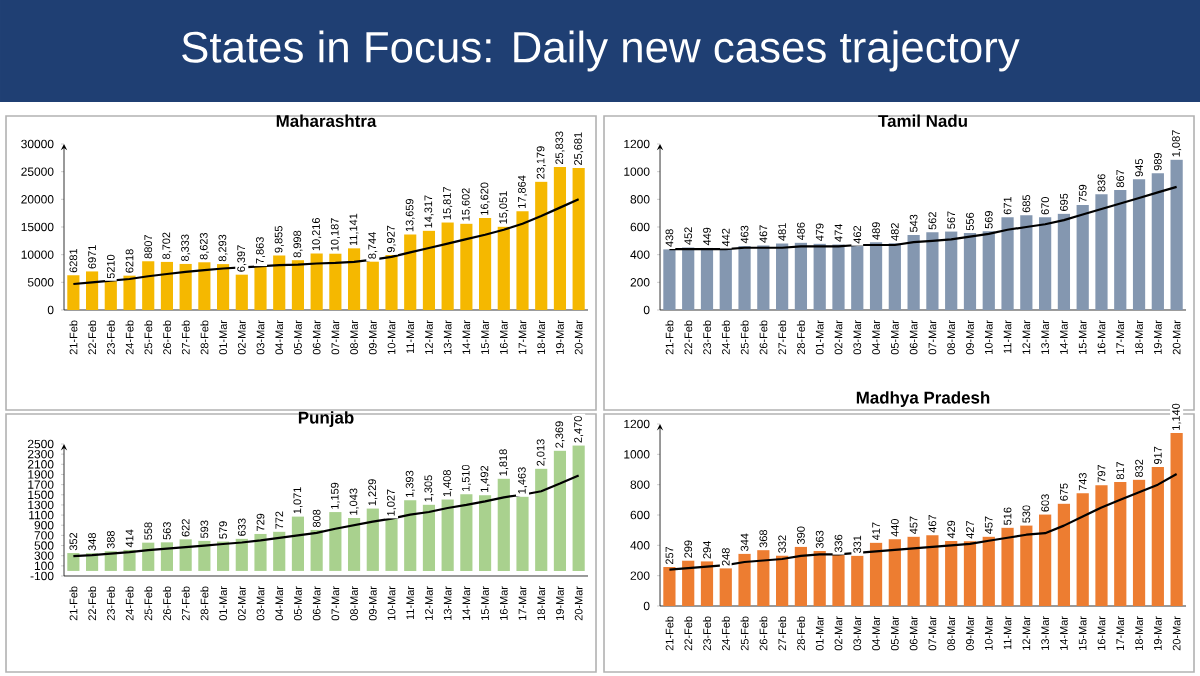 This screenshot has width=1200, height=676. I want to click on chart-title: Punjab, so click(326, 419).